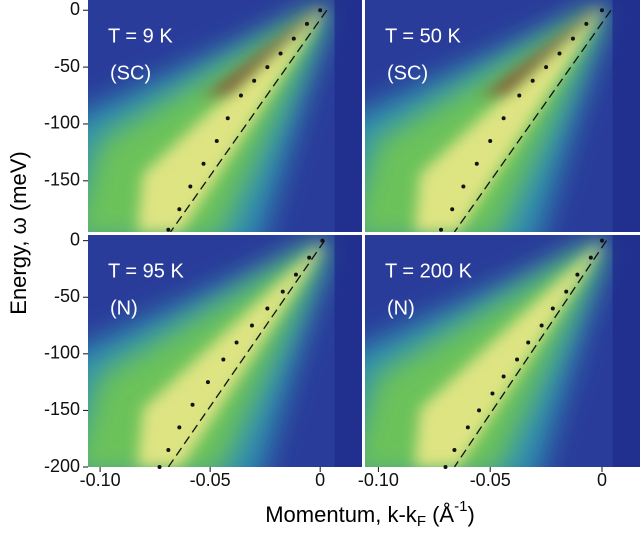  I want to click on x-label-mid: (Å, so click(440, 514).